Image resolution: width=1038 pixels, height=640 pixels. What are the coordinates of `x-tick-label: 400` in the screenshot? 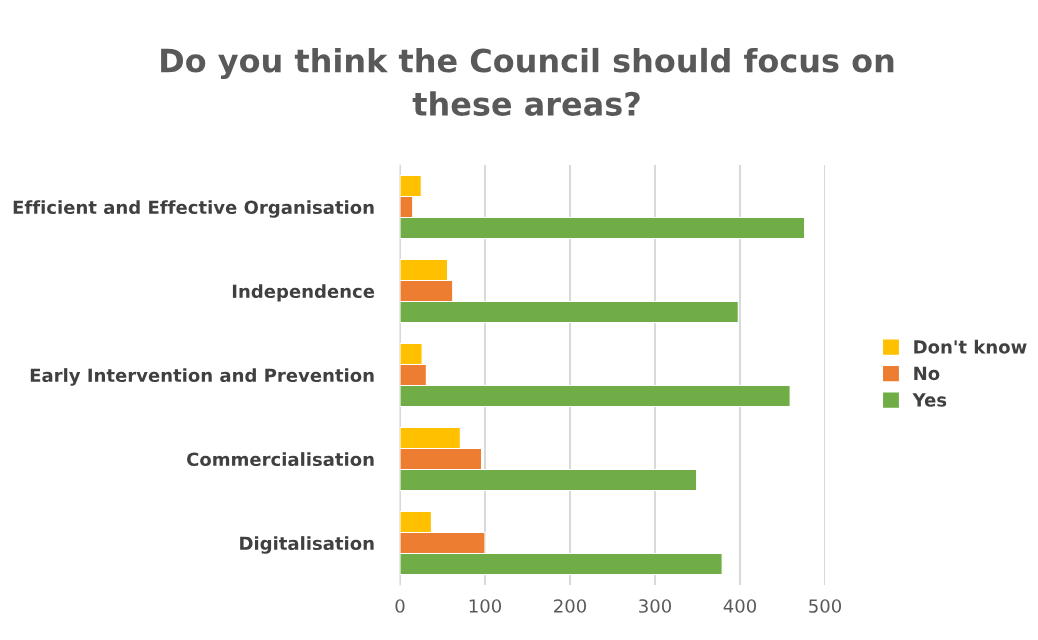 It's located at (740, 606).